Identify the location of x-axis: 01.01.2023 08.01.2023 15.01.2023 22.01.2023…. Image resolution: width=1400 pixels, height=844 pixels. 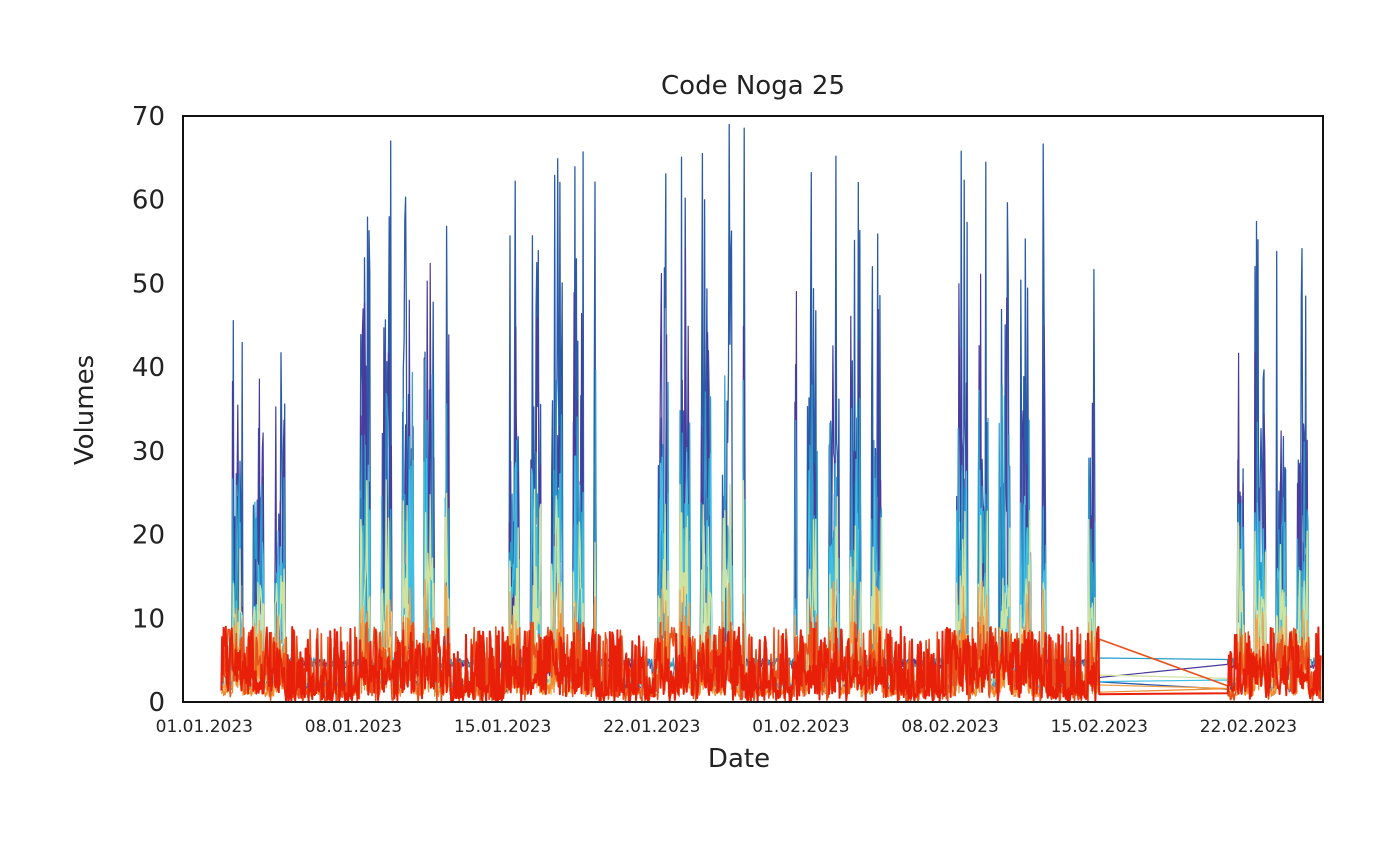
(726, 727).